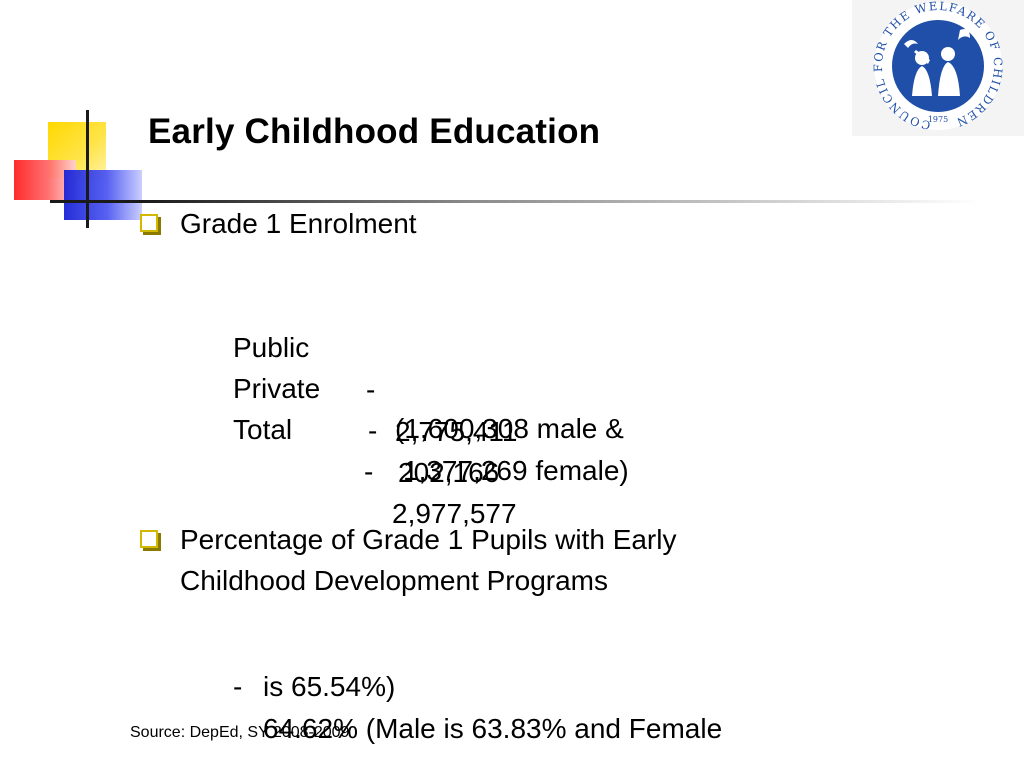 The width and height of the screenshot is (1024, 768). I want to click on logo-year: 1975, so click(938, 119).